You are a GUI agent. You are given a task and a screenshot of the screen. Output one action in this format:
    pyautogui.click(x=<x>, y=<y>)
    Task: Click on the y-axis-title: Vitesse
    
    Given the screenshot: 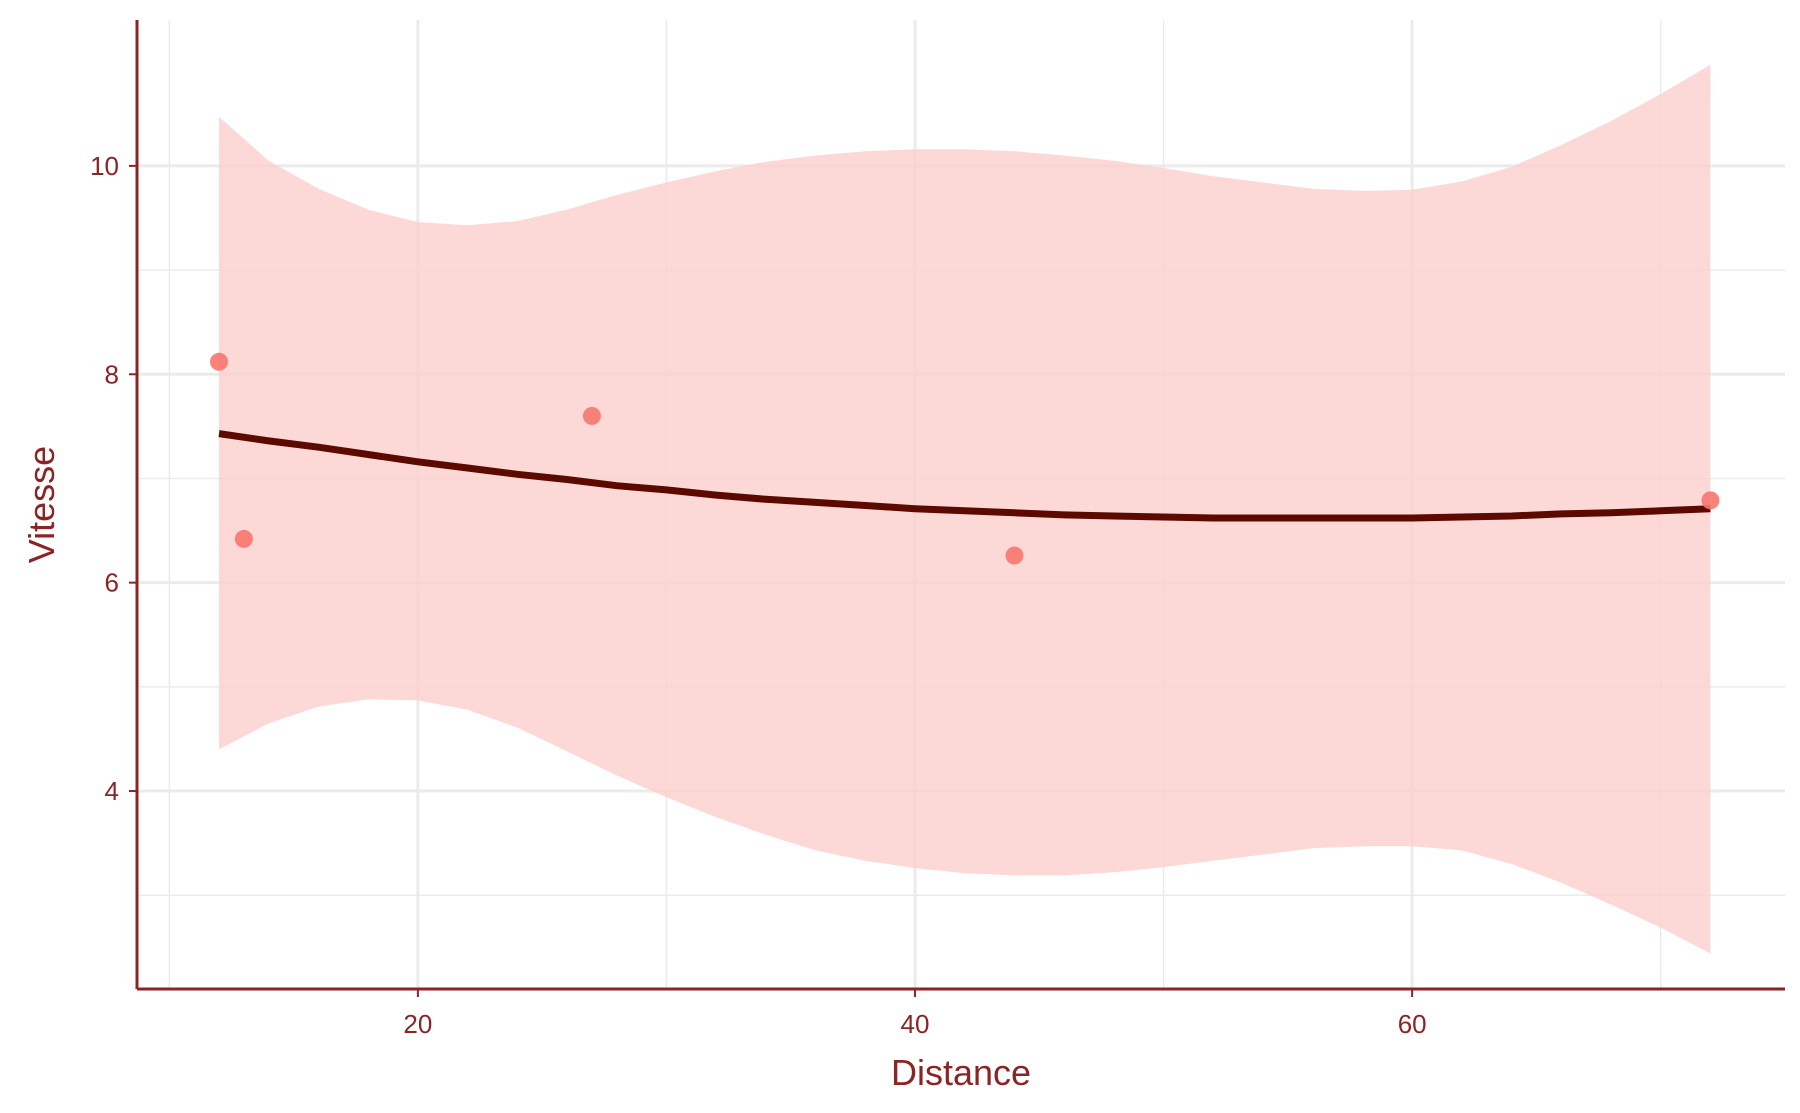 What is the action you would take?
    pyautogui.click(x=41, y=504)
    